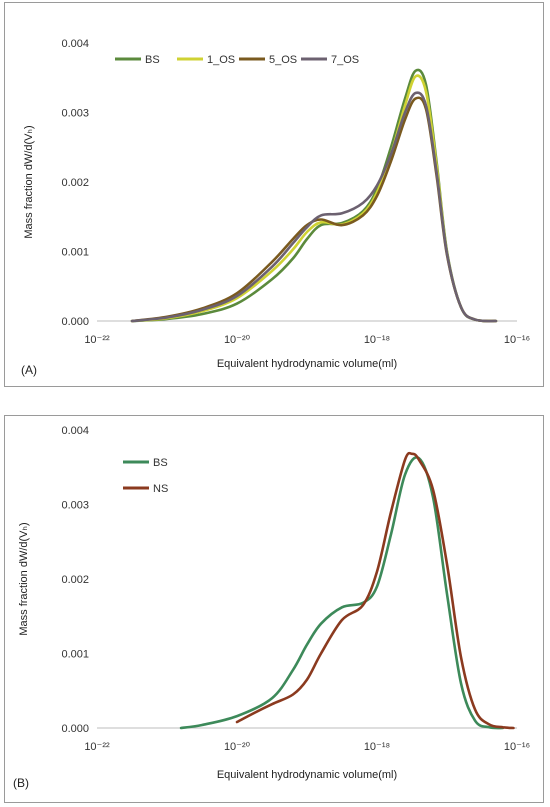  What do you see at coordinates (221, 60) in the screenshot?
I see `legend-label: 1_OS` at bounding box center [221, 60].